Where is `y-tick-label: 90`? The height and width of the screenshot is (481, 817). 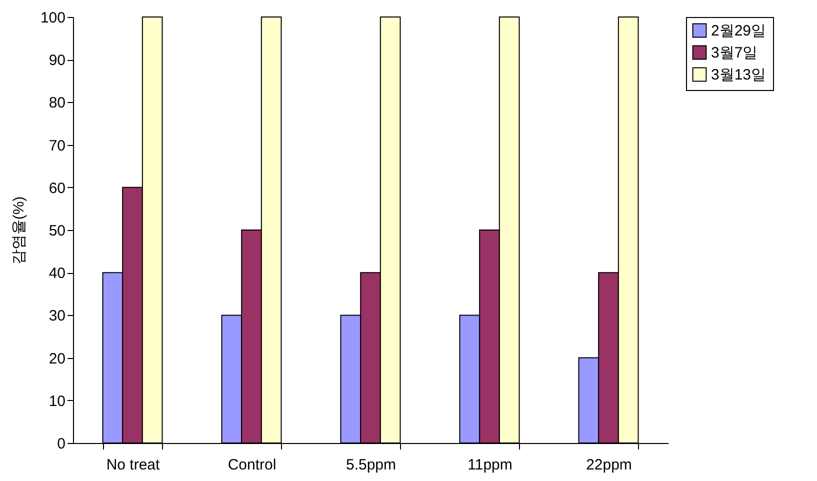
y-tick-label: 90 is located at coordinates (57, 61).